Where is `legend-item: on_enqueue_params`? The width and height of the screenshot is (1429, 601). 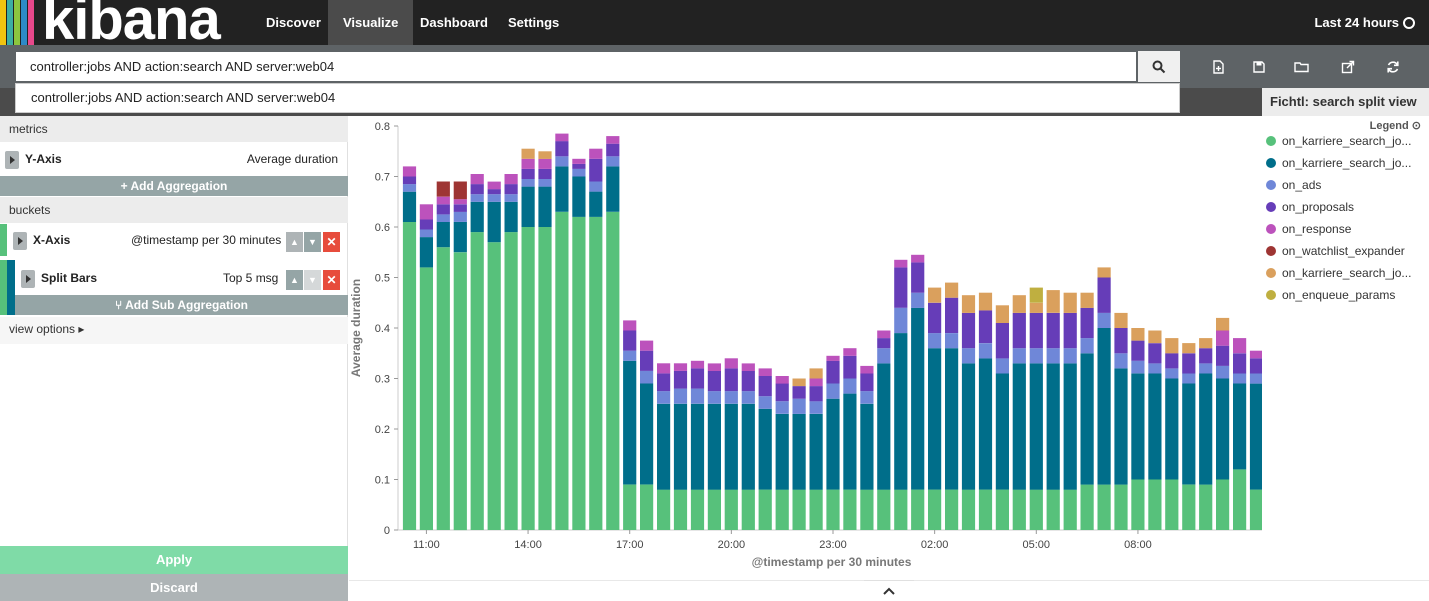
legend-item: on_enqueue_params is located at coordinates (1346, 297).